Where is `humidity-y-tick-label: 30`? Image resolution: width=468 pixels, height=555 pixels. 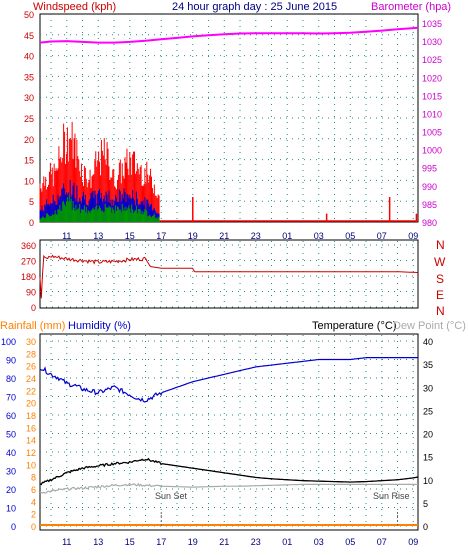
humidity-y-tick-label: 30 is located at coordinates (11, 472).